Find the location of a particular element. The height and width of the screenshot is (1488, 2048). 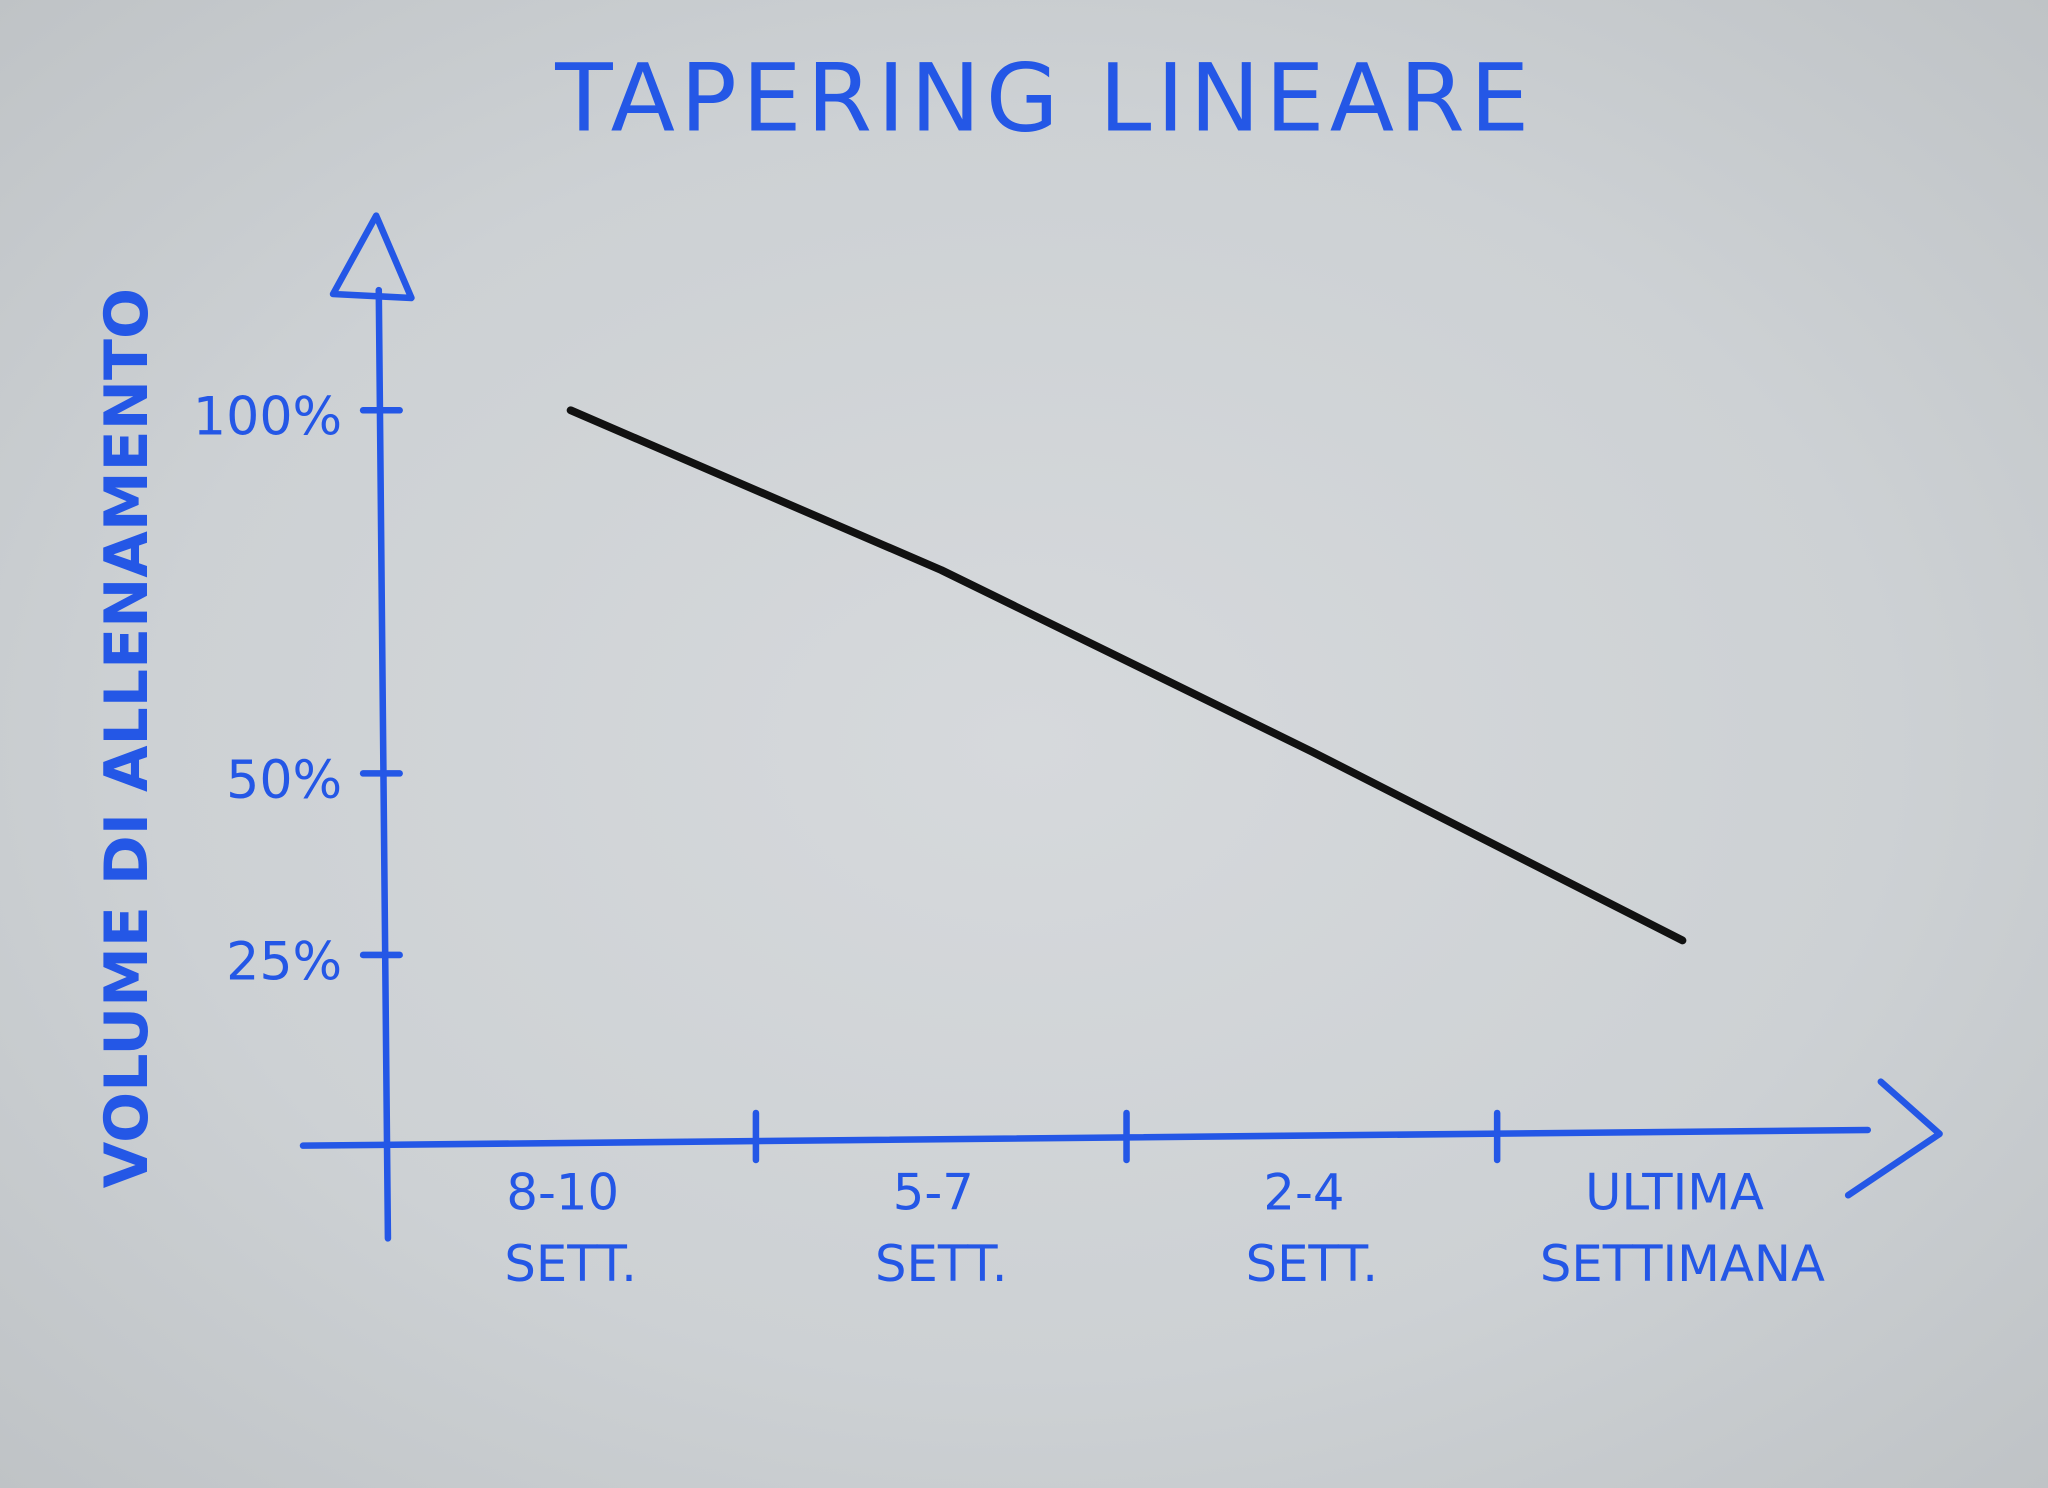

y-axis is located at coordinates (383, 764).